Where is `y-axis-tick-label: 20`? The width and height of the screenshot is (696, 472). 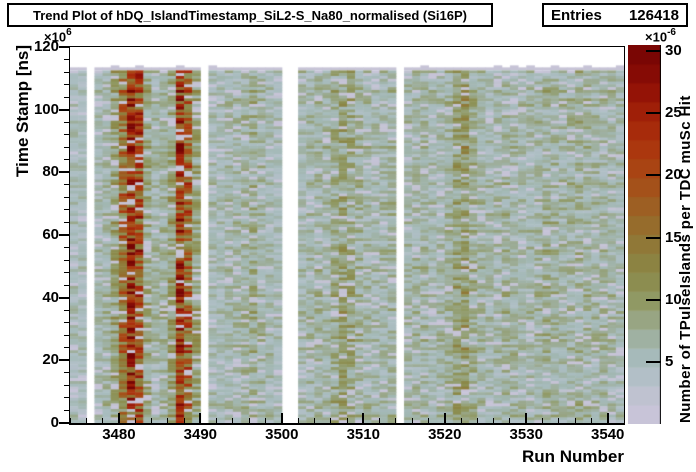 y-axis-tick-label: 20 is located at coordinates (50, 360).